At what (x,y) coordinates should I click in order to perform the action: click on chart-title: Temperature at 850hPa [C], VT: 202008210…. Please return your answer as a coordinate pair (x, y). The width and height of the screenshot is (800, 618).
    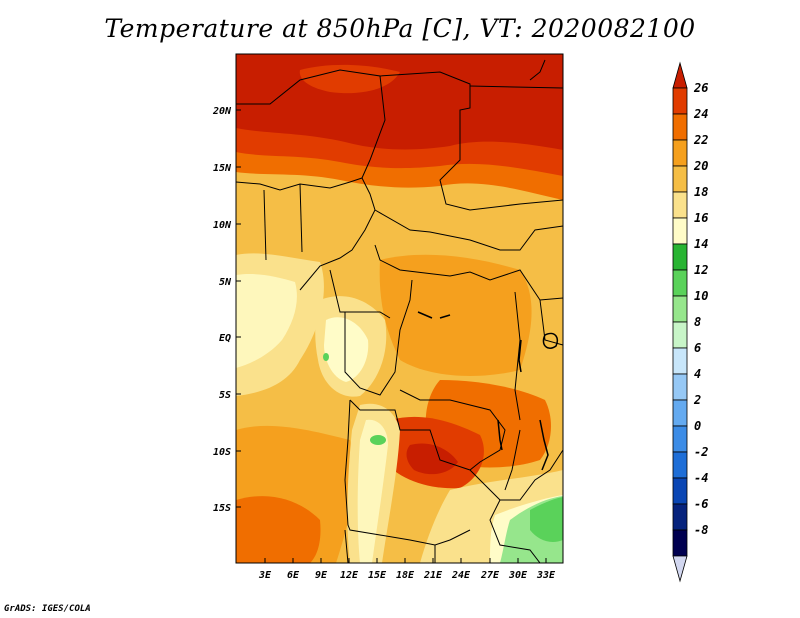
    Looking at the image, I should click on (400, 28).